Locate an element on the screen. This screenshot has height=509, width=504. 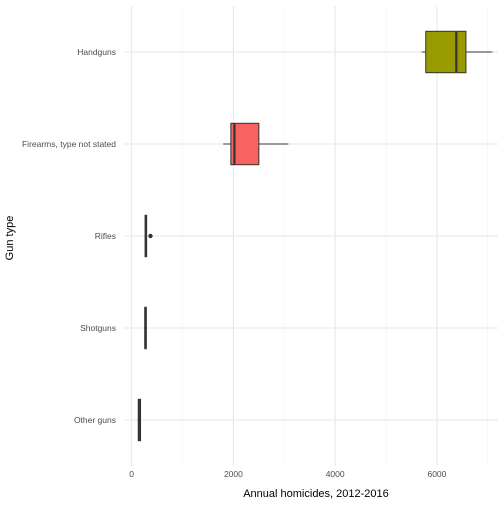
box-rifles is located at coordinates (148, 236).